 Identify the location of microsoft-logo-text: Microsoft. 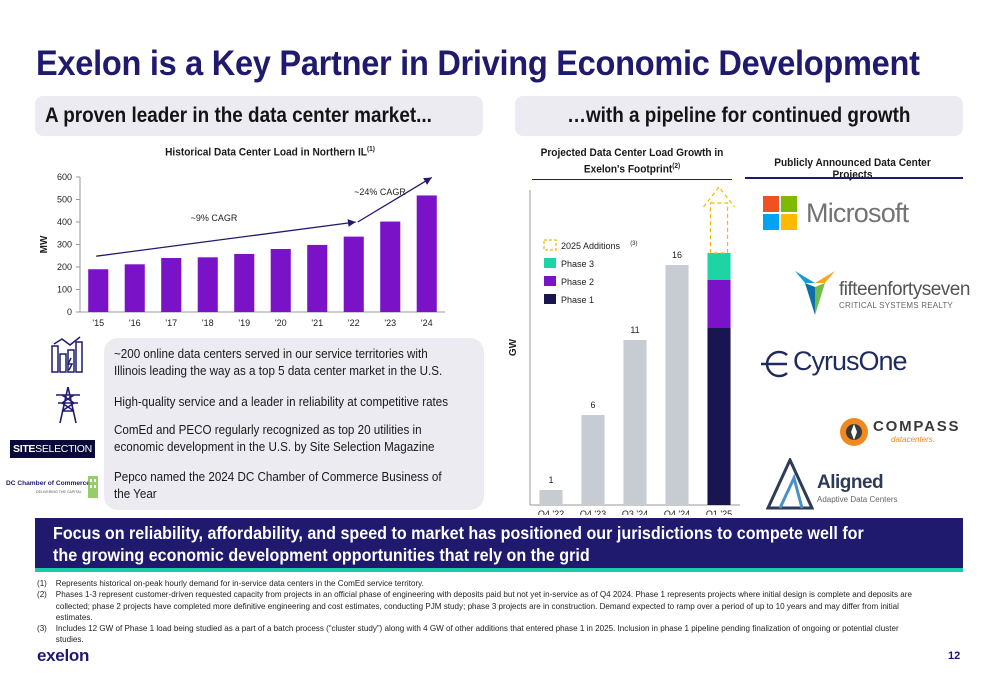
(857, 212).